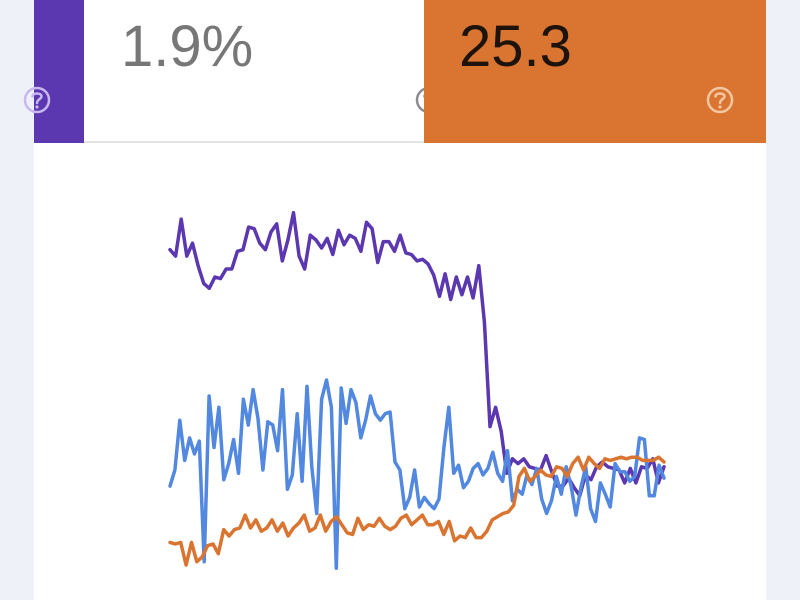  I want to click on metric-value: 1.9%, so click(187, 46).